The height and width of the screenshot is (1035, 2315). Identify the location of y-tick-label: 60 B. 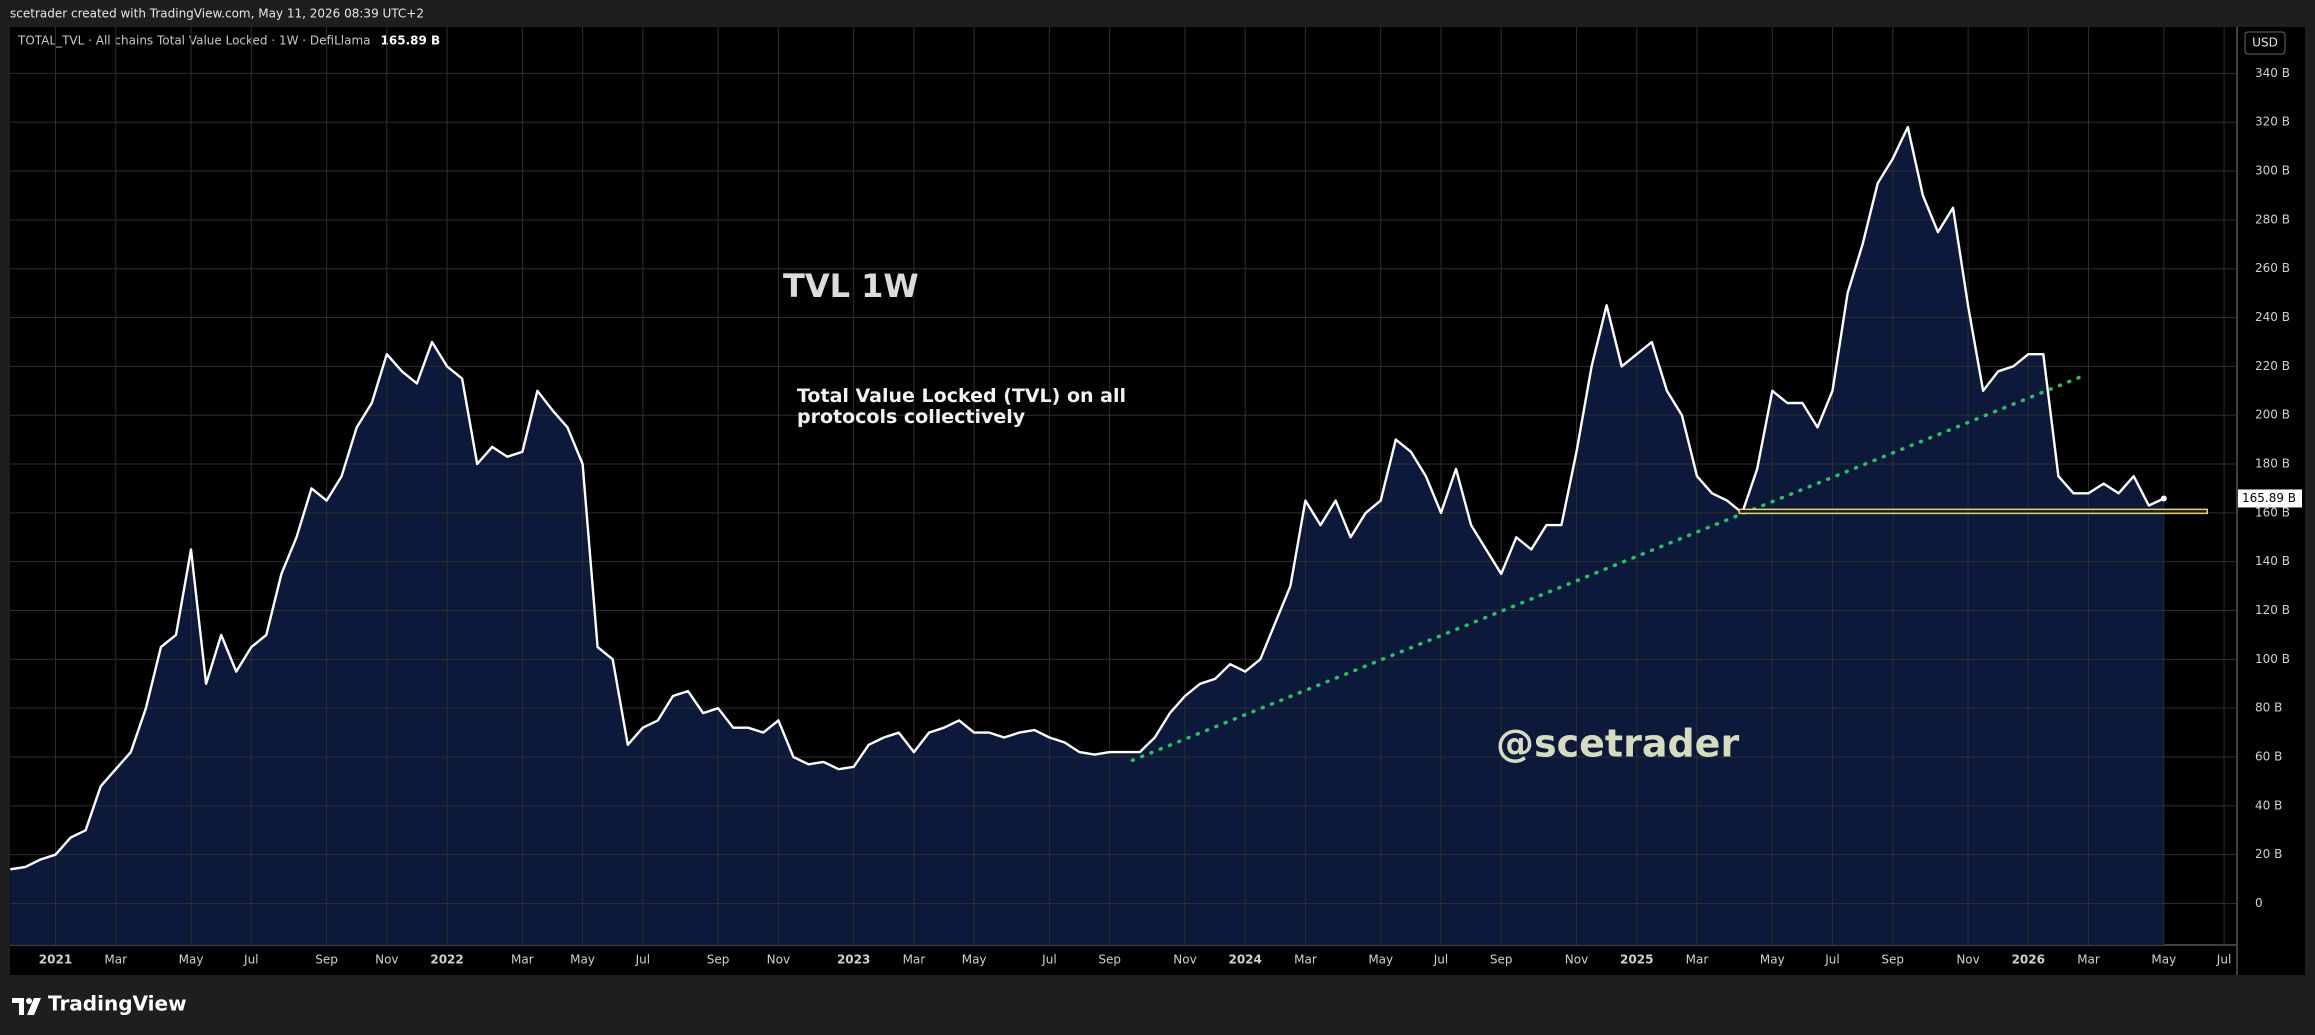
(2268, 757).